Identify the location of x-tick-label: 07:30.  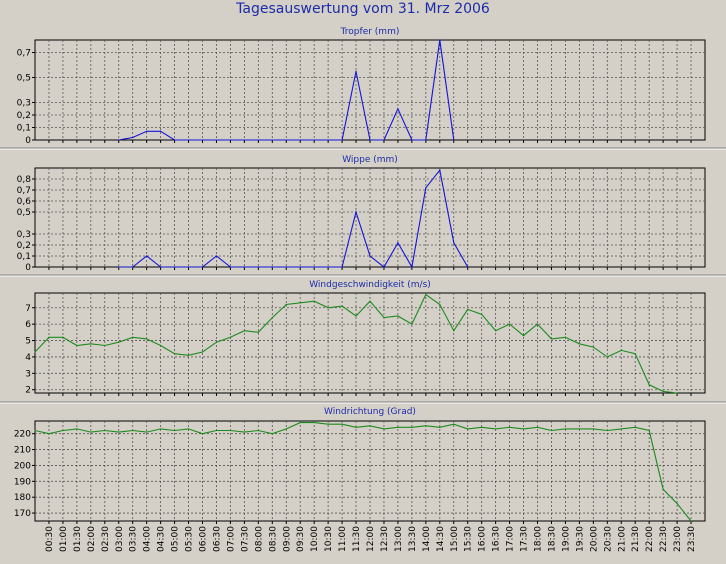
(245, 539).